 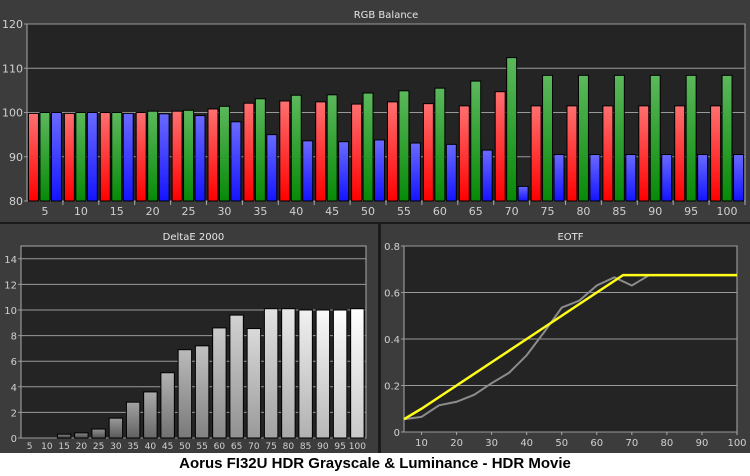 I want to click on chart-title: RGB Balance, so click(x=386, y=15).